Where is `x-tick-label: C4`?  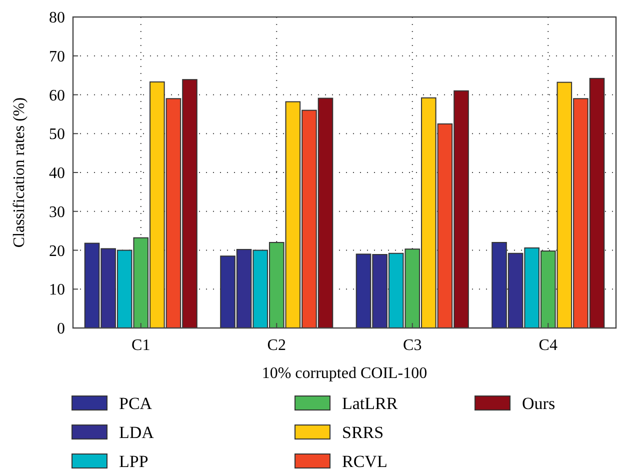 x-tick-label: C4 is located at coordinates (548, 345).